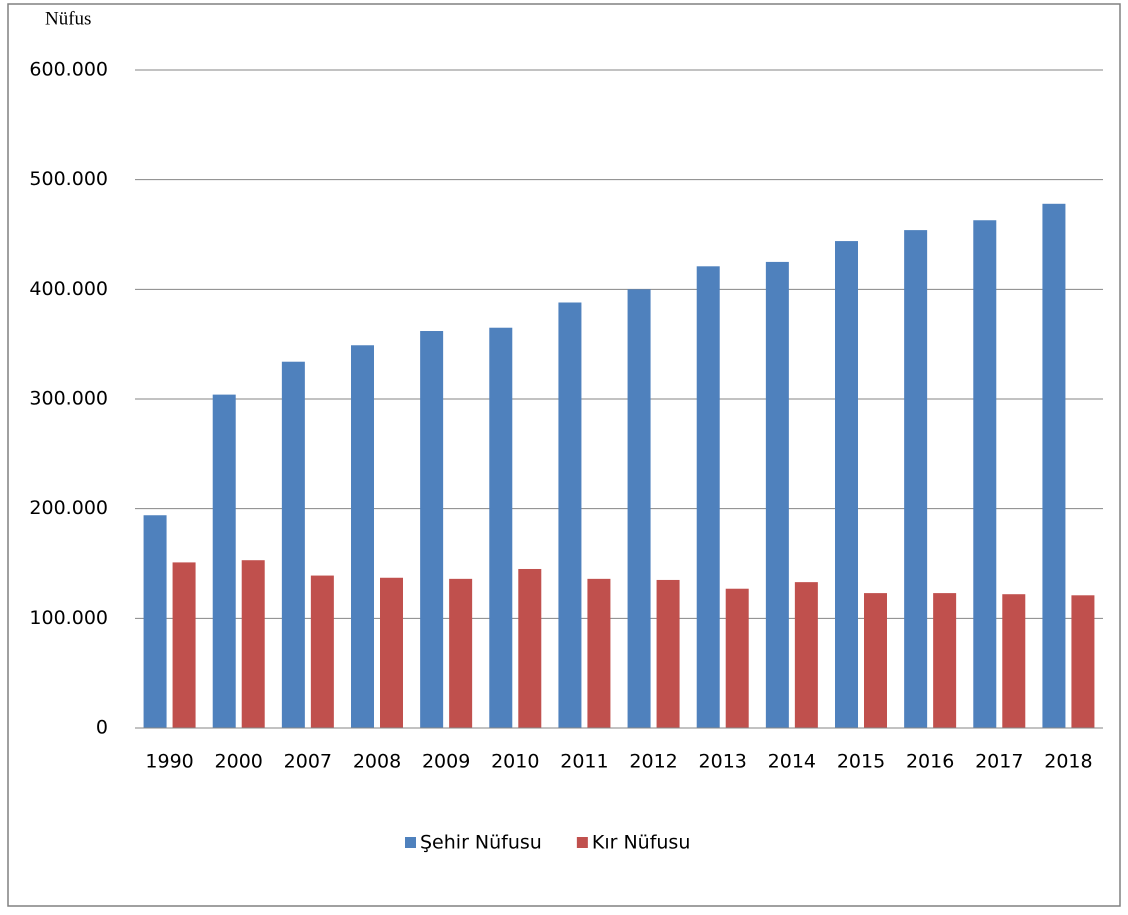  What do you see at coordinates (515, 762) in the screenshot?
I see `x-tick-label: 2010` at bounding box center [515, 762].